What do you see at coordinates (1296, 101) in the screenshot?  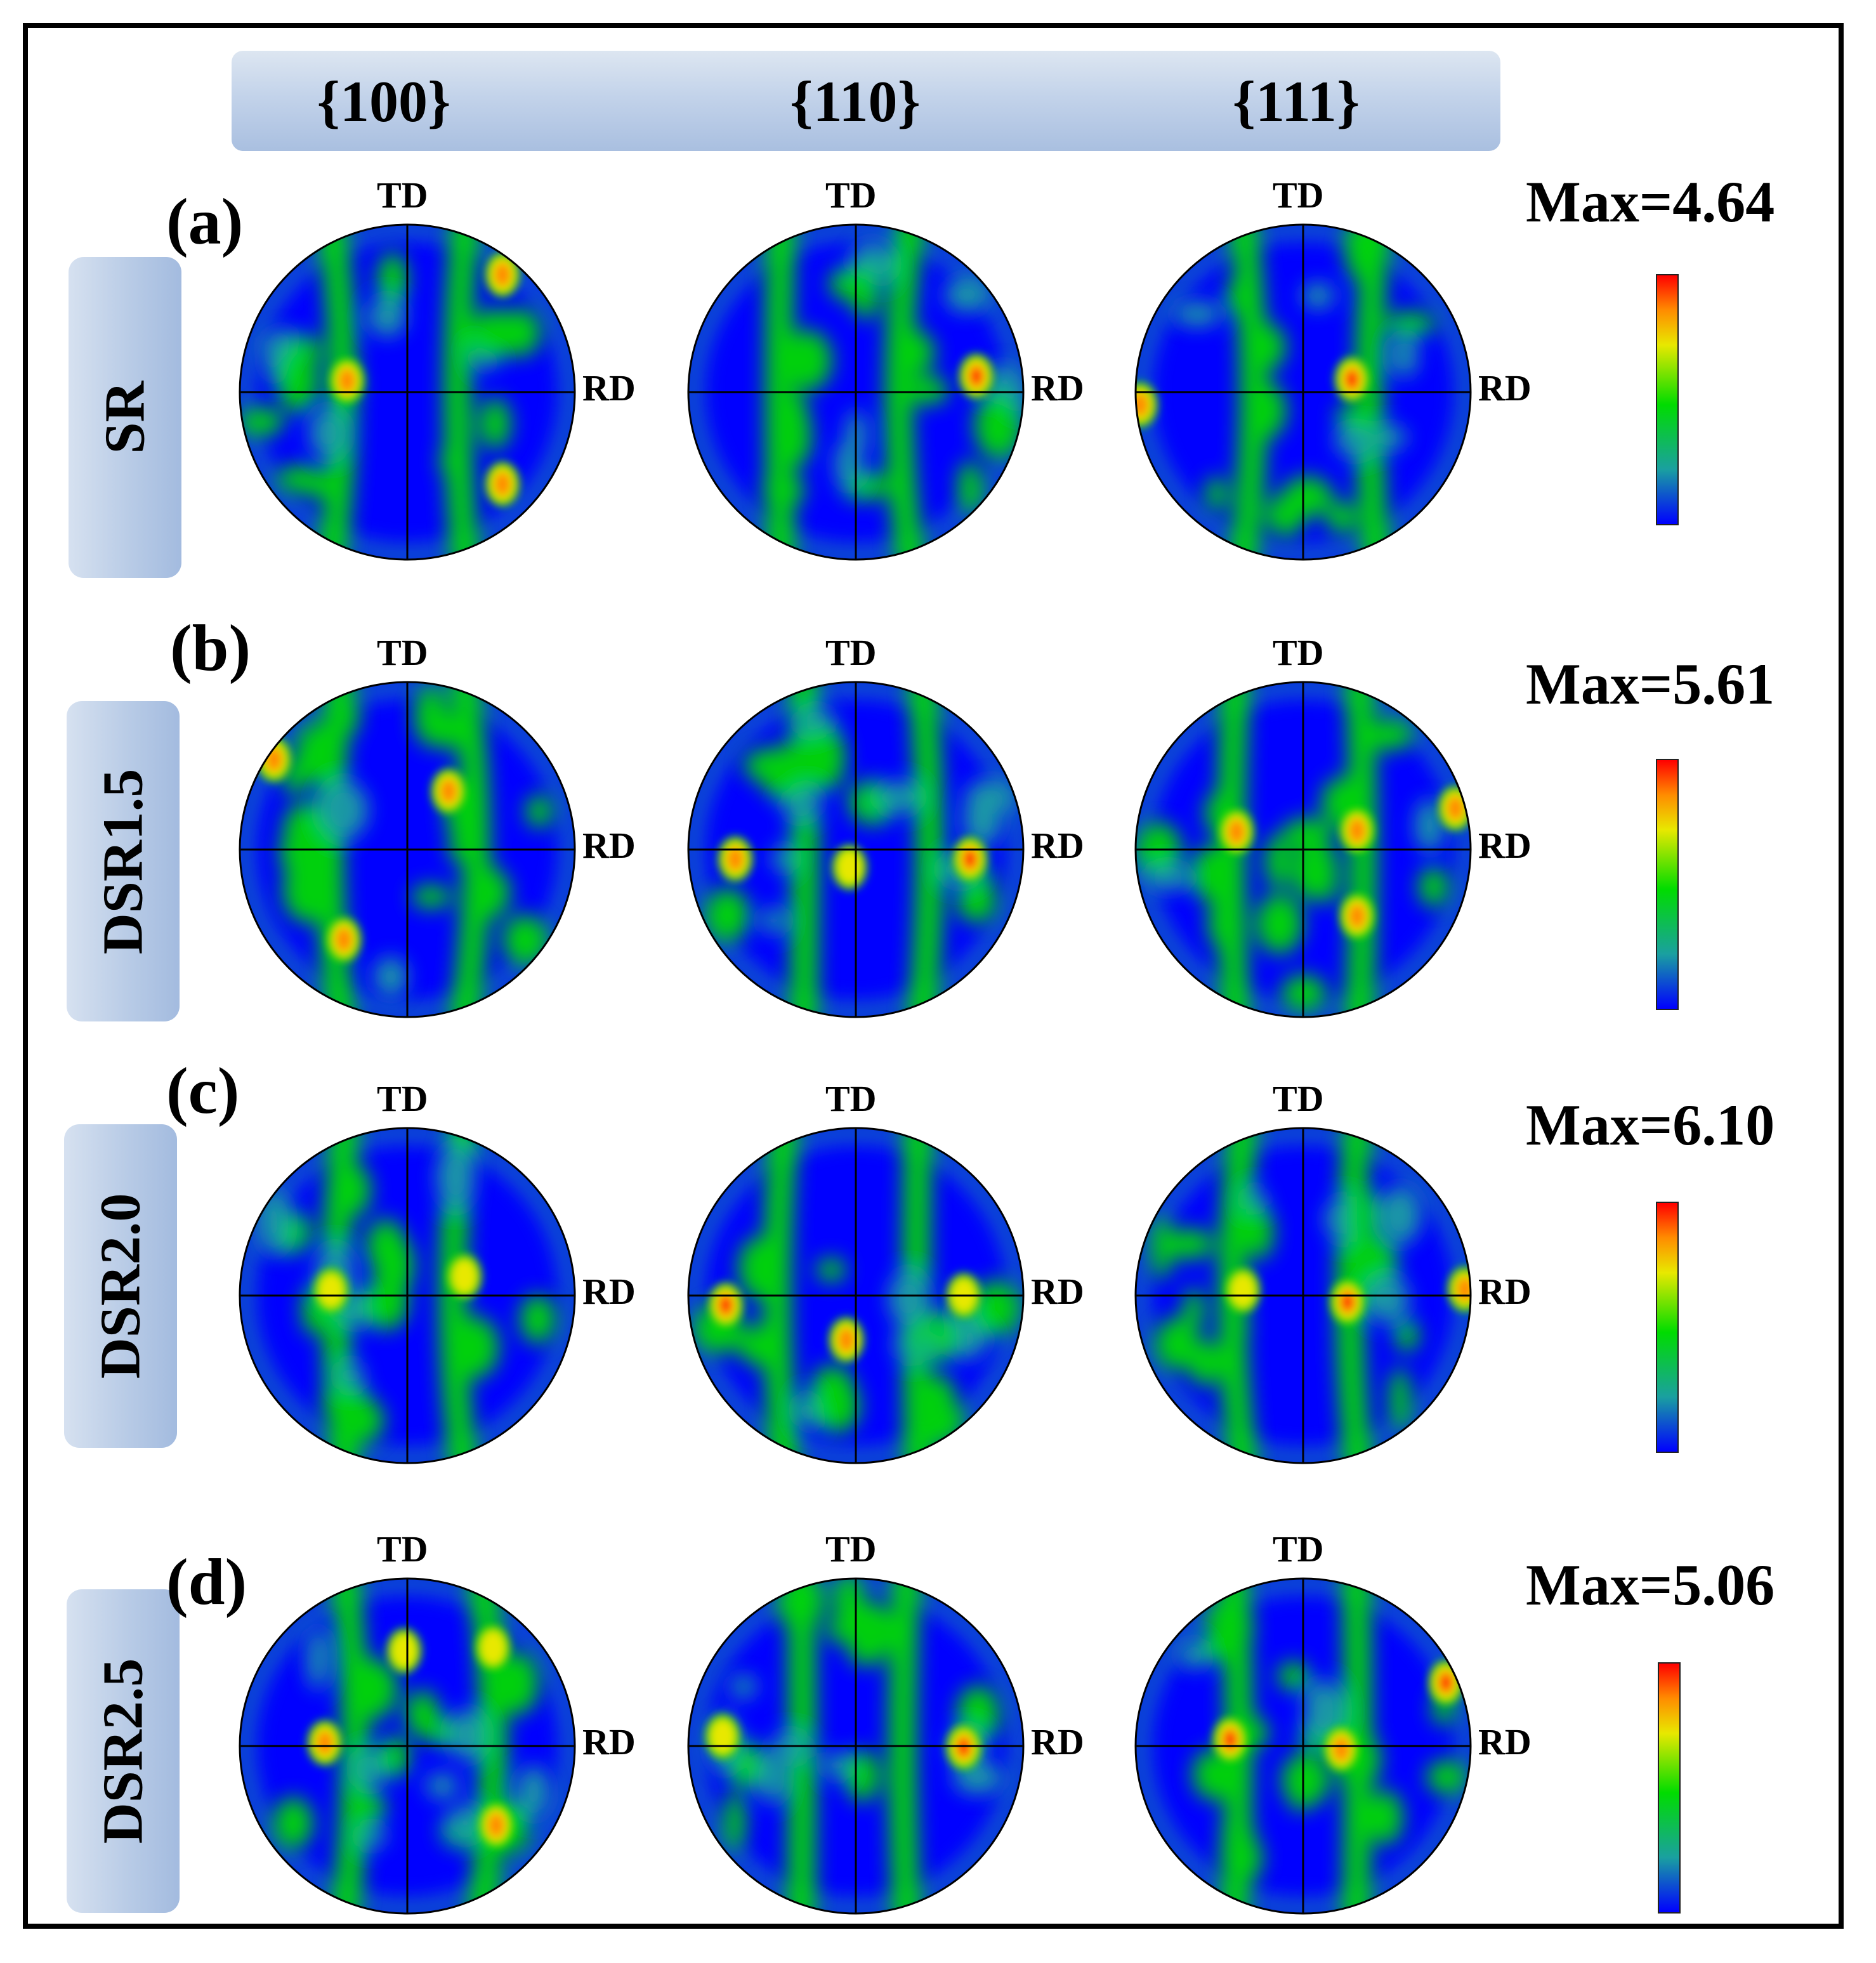 I see `column-header-111: {111}` at bounding box center [1296, 101].